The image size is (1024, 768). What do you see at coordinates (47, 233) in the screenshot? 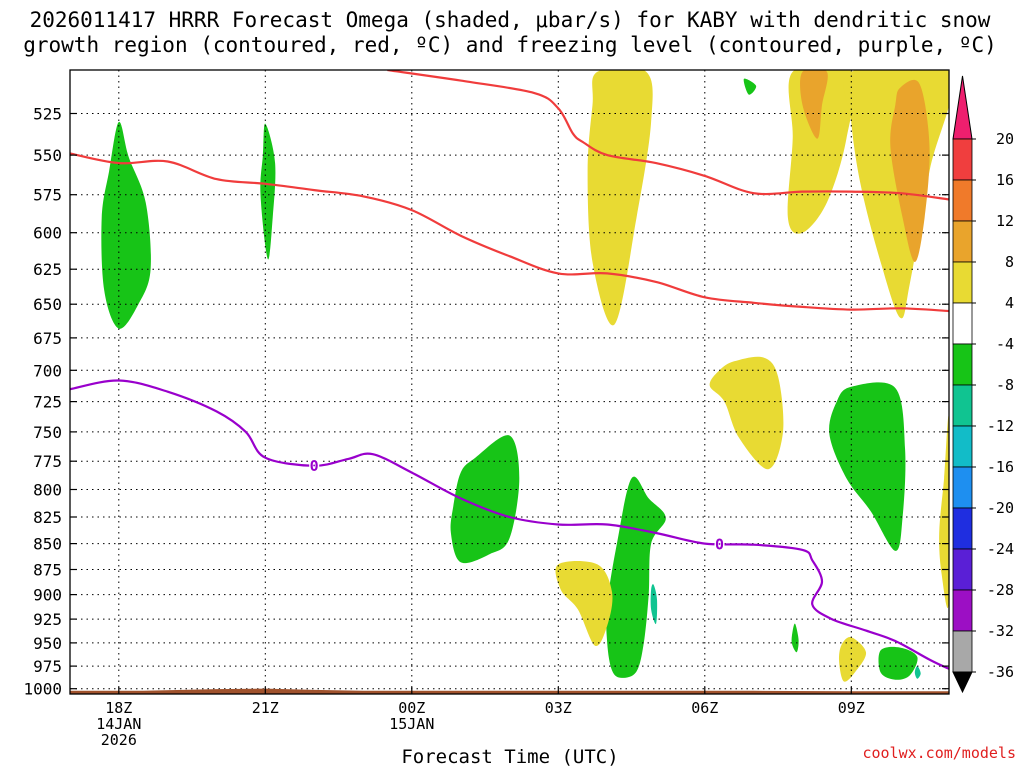
I see `y-tick-label: 600` at bounding box center [47, 233].